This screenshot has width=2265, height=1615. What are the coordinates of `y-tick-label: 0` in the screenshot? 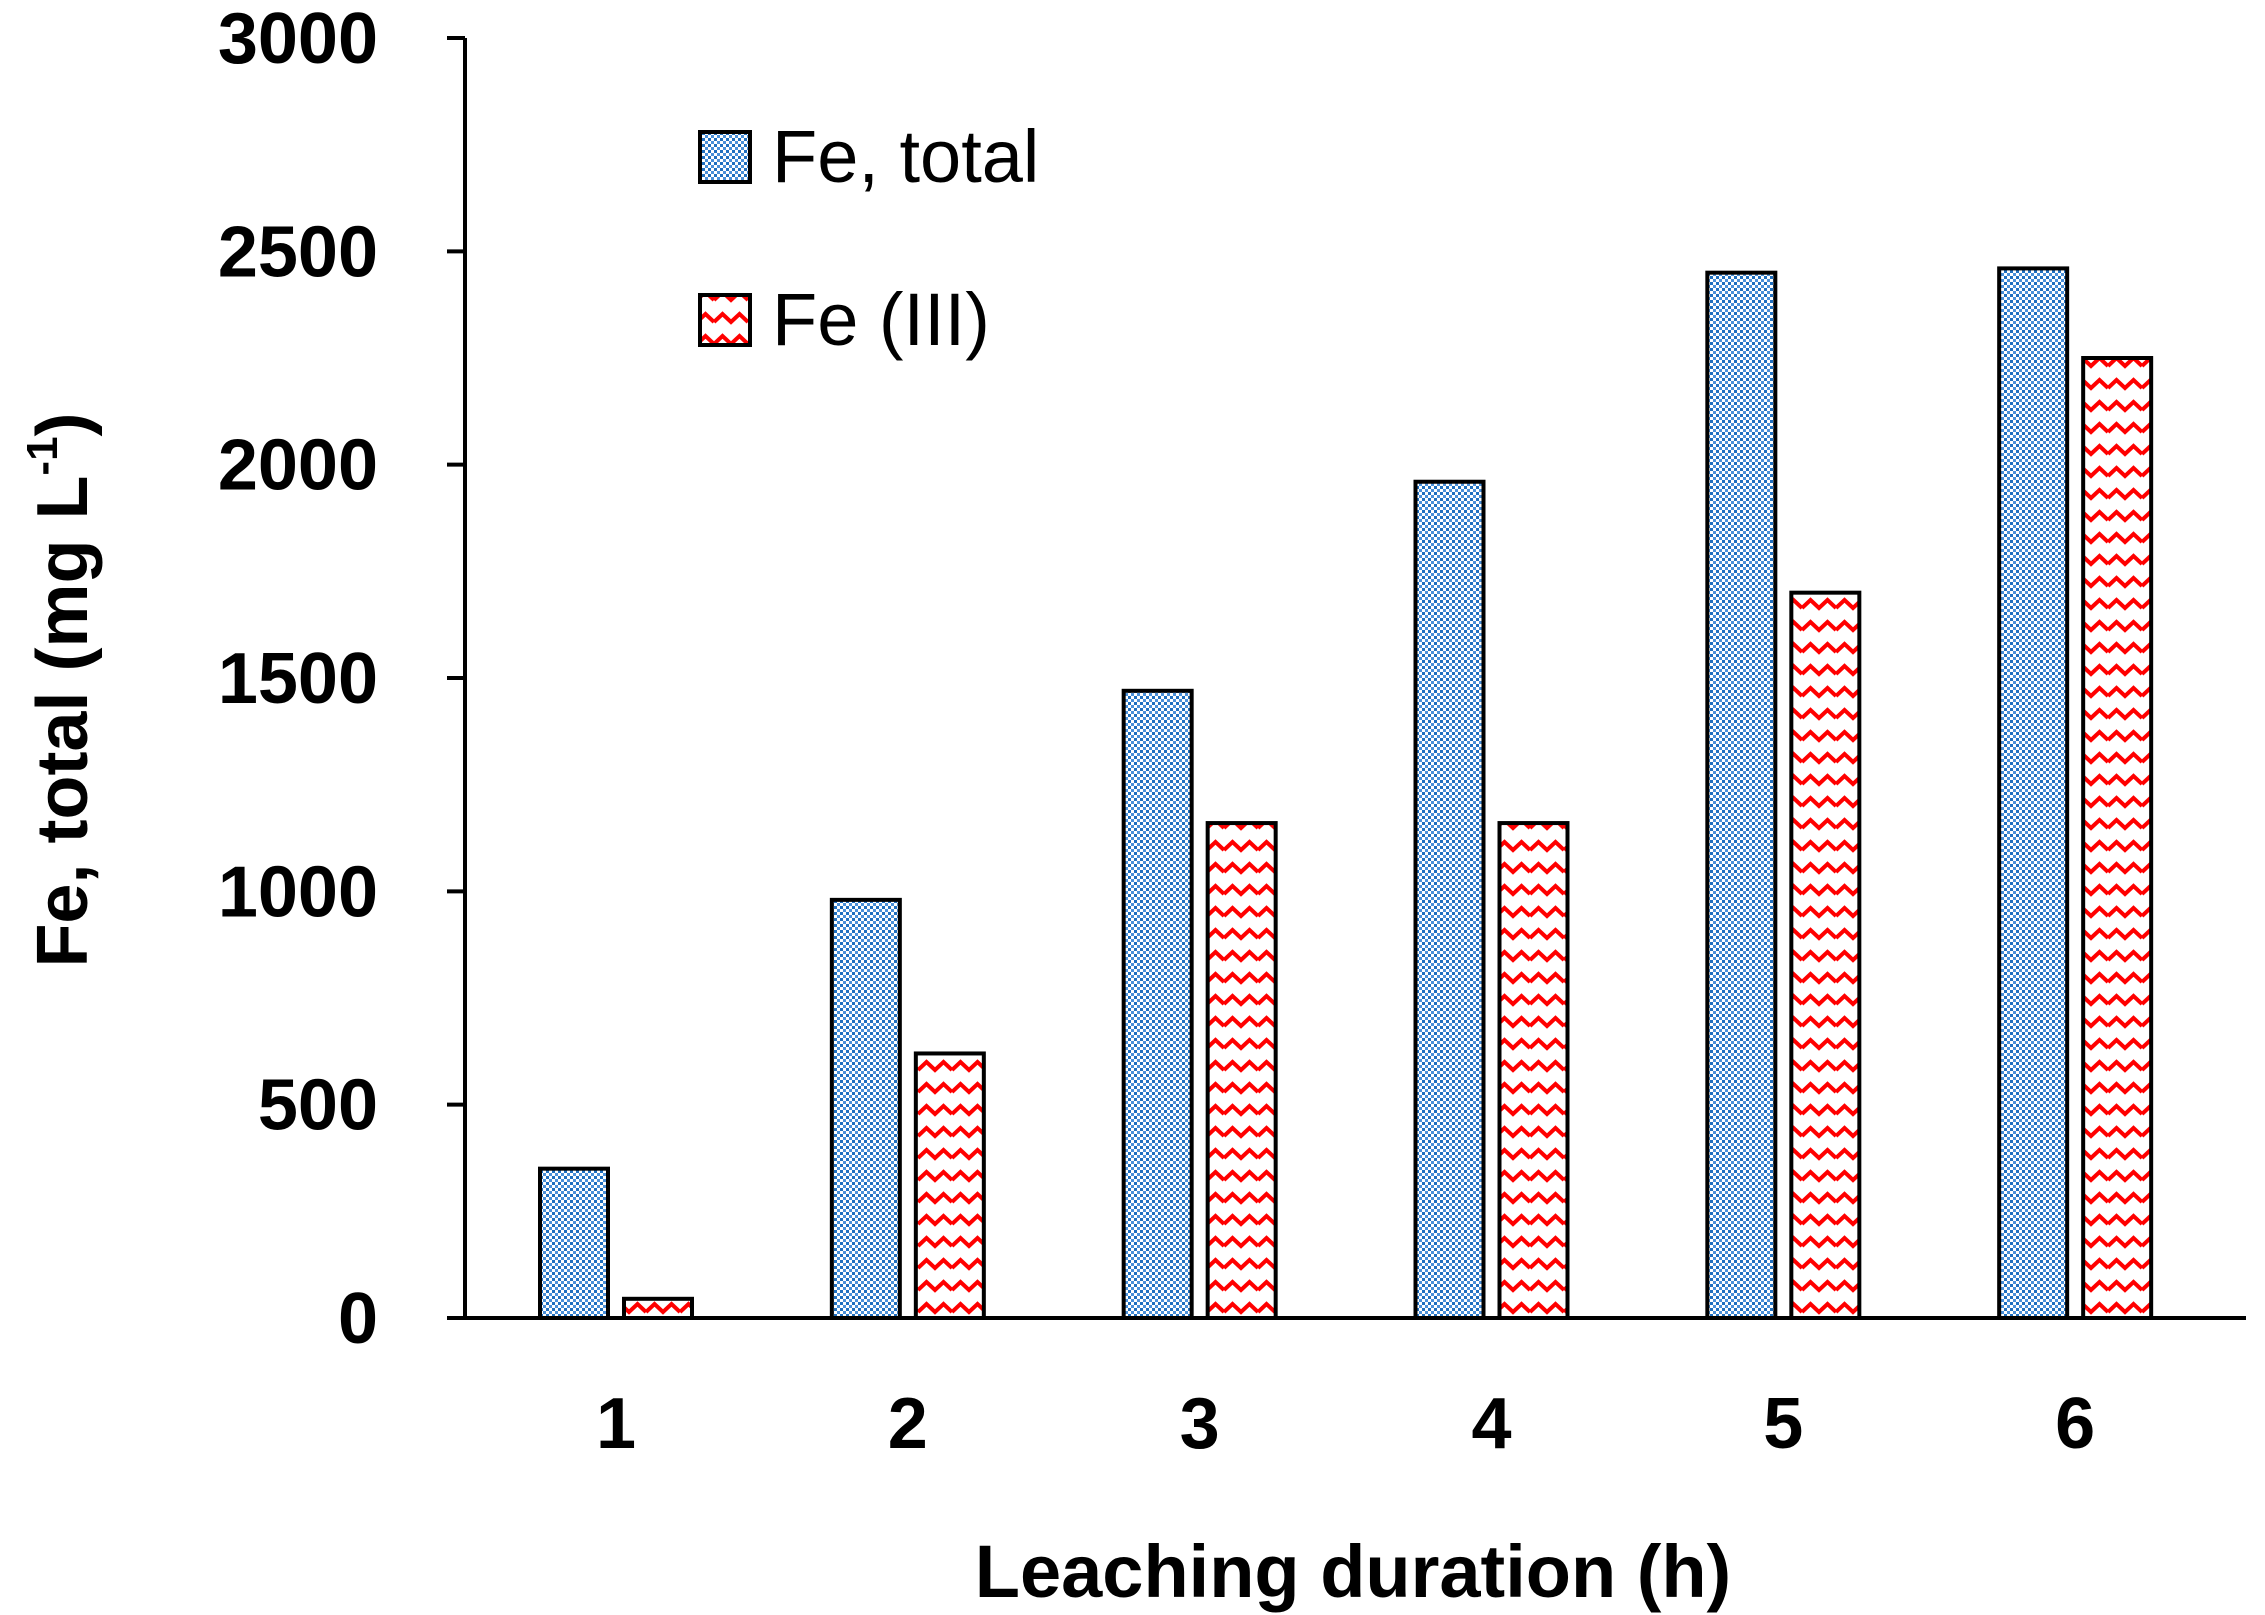 It's located at (358, 1319).